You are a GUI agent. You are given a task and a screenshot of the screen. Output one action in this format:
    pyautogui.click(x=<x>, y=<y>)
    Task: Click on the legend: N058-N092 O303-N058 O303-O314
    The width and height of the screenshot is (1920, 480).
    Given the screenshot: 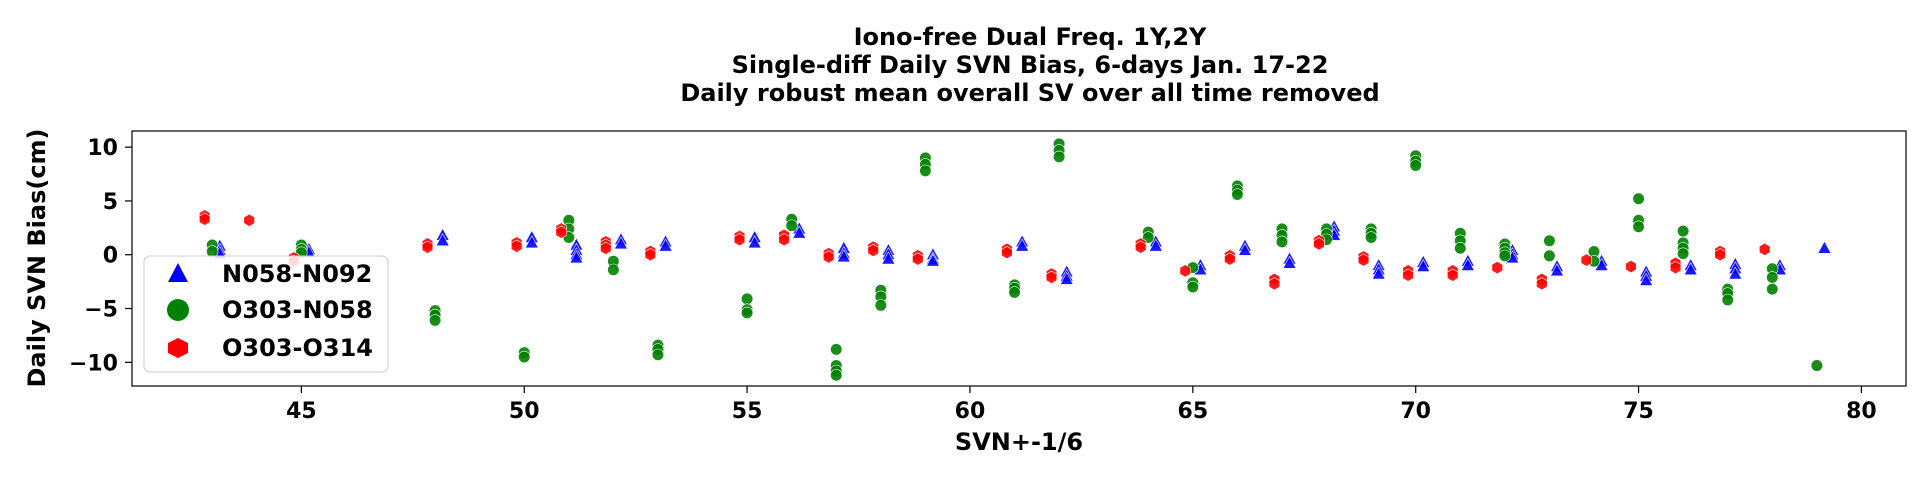 What is the action you would take?
    pyautogui.click(x=266, y=314)
    